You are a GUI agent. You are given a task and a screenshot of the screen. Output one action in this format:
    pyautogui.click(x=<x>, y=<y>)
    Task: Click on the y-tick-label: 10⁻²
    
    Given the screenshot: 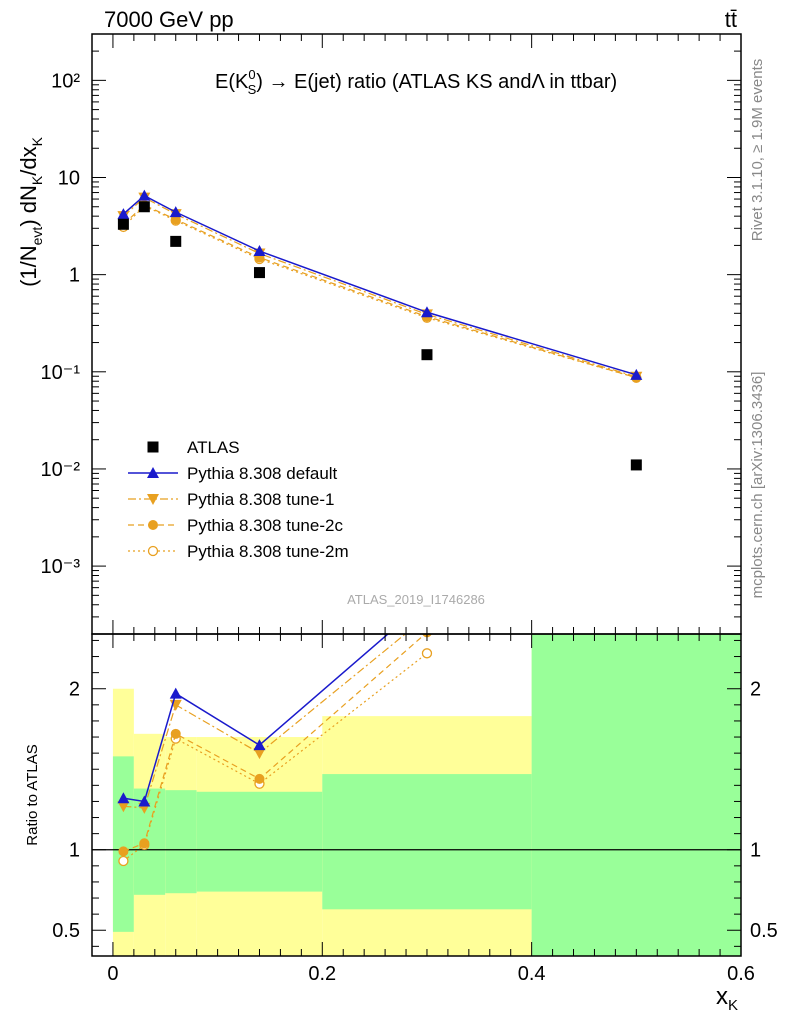 What is the action you would take?
    pyautogui.click(x=61, y=470)
    